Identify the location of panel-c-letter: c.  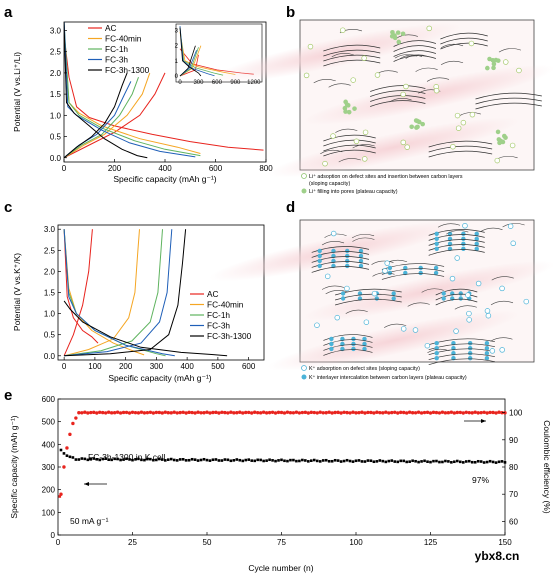
(8, 207).